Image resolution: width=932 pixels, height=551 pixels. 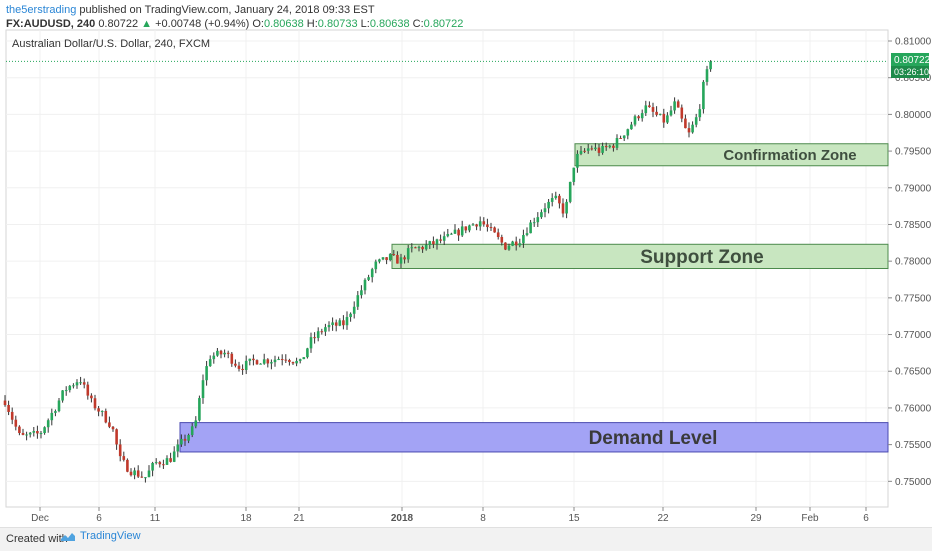 I want to click on zone-label: Support Zone, so click(x=701, y=257).